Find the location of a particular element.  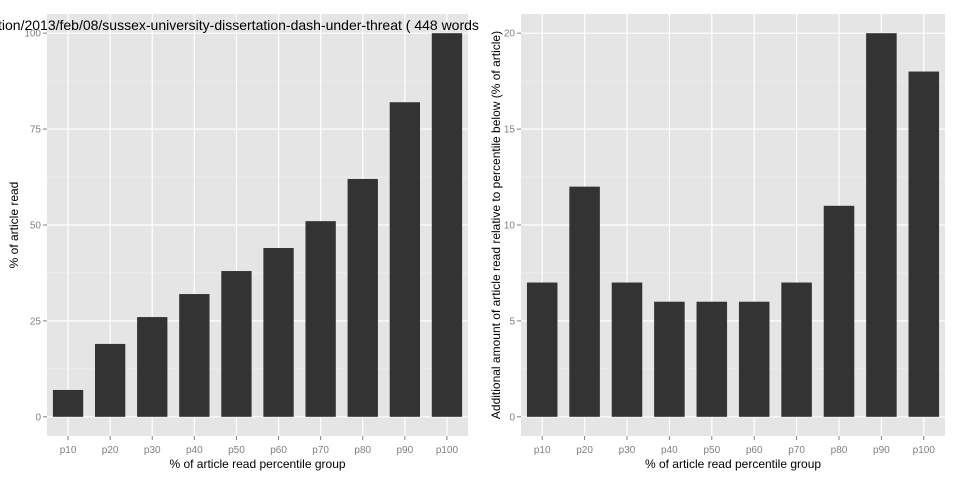

y-tick-label: 50 is located at coordinates (36, 226).